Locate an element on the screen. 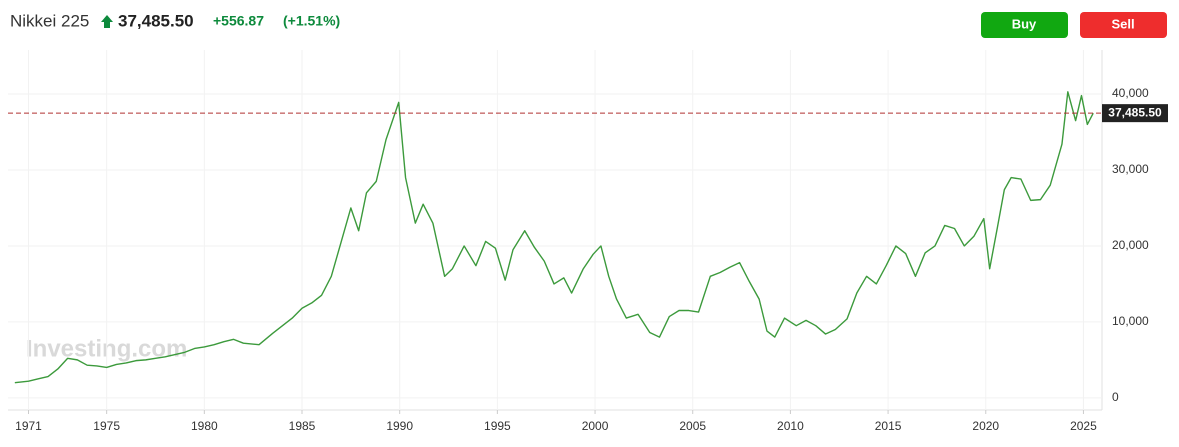 Image resolution: width=1179 pixels, height=447 pixels. up-arrow is located at coordinates (107, 21).